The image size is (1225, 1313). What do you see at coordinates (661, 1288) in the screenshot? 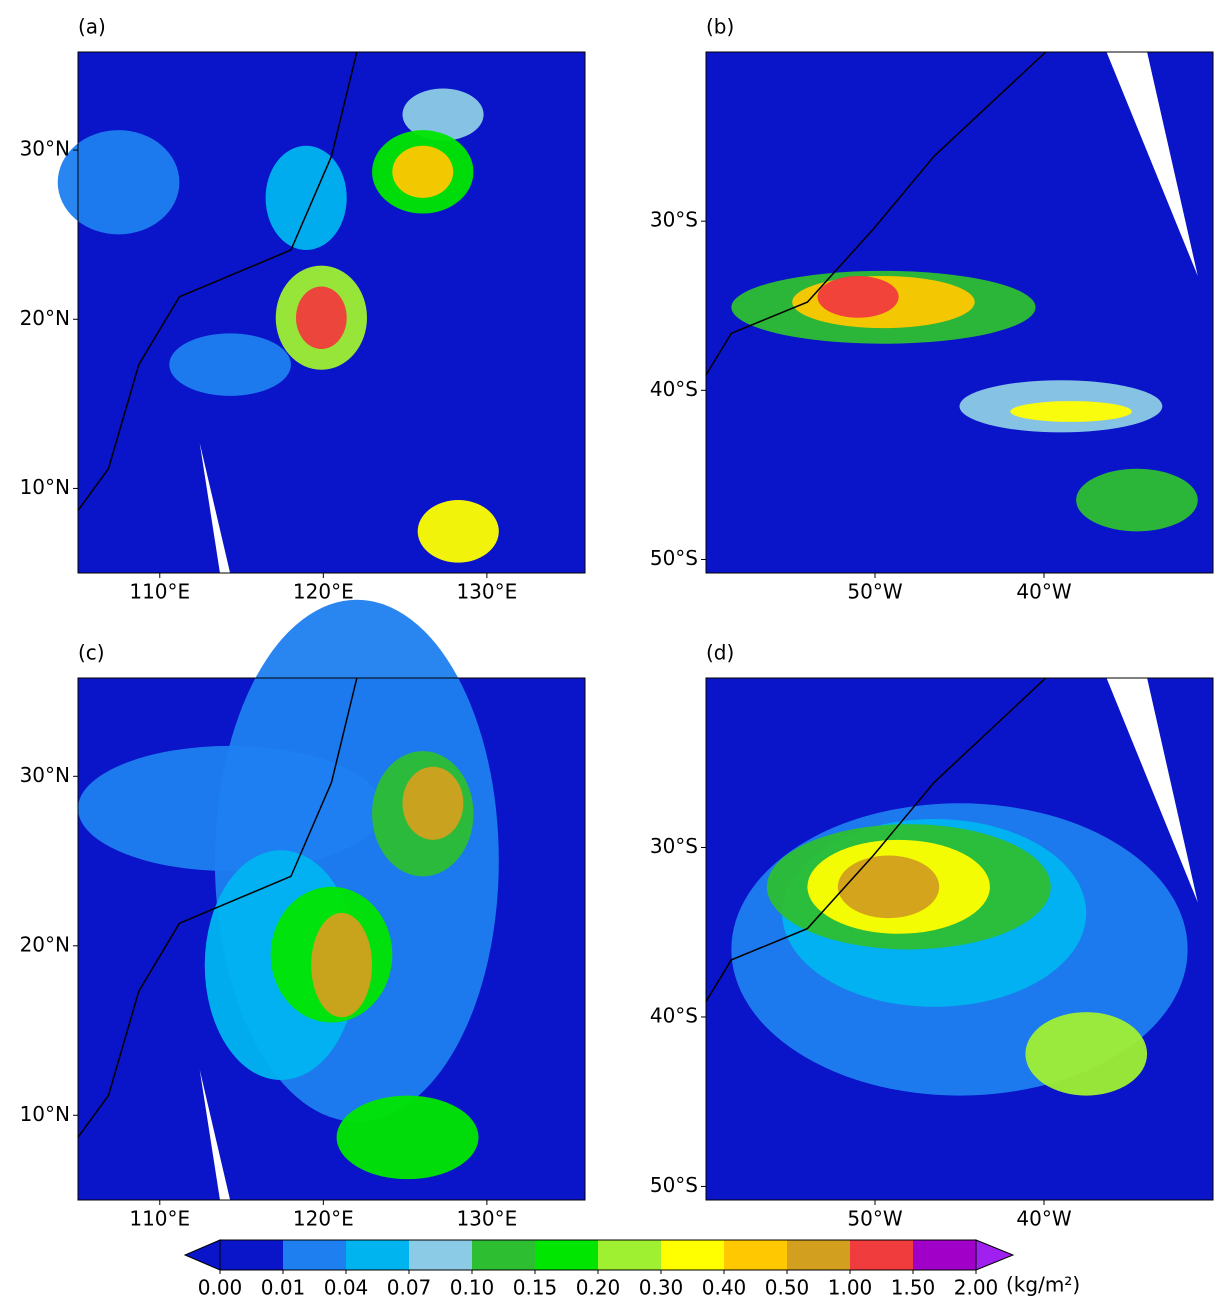
I see `colorbar-tick-label: 0.30` at bounding box center [661, 1288].